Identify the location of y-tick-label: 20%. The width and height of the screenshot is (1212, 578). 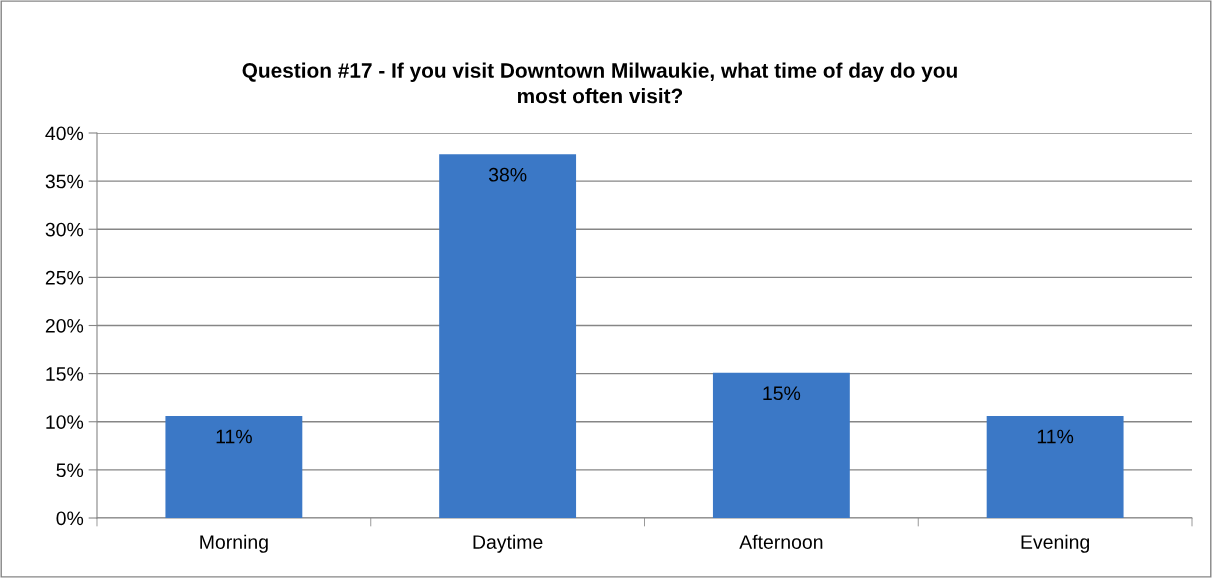
(64, 325).